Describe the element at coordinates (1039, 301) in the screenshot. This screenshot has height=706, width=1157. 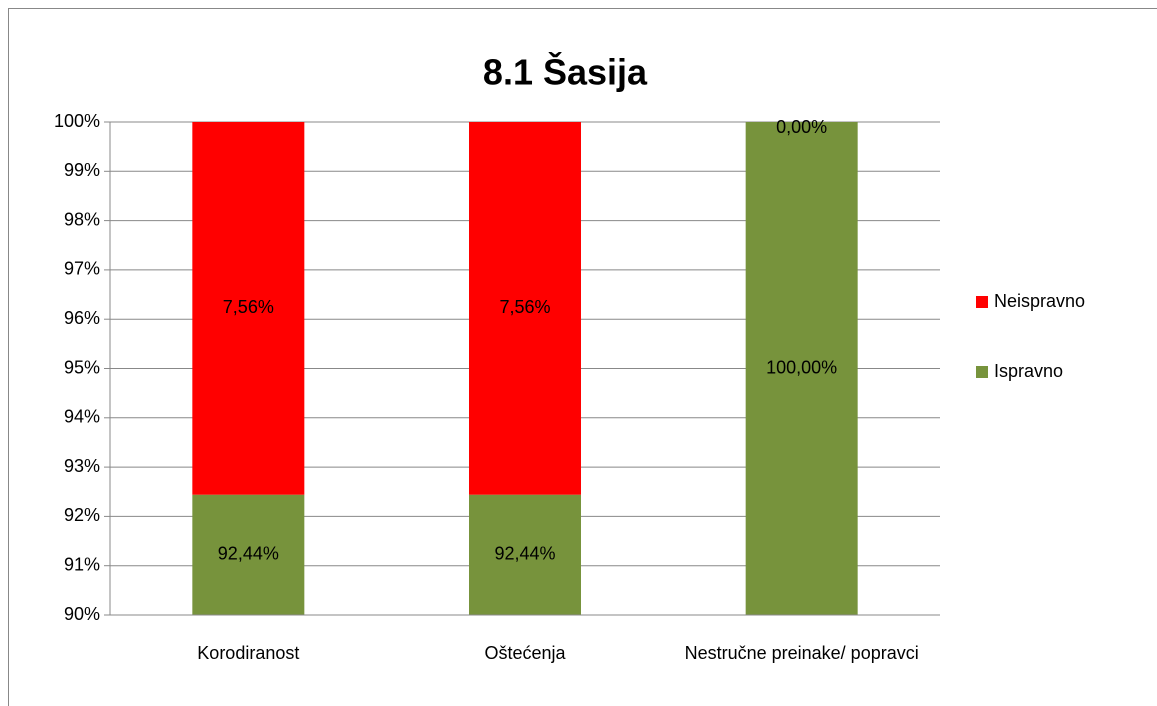
I see `legend-label: Neispravno` at that location.